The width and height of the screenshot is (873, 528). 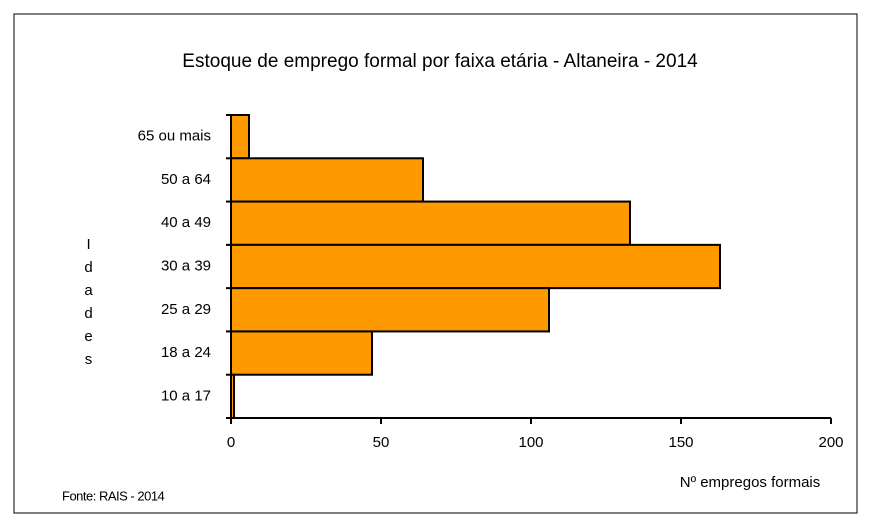 I want to click on y-tick-label: 10 a 17, so click(x=186, y=395).